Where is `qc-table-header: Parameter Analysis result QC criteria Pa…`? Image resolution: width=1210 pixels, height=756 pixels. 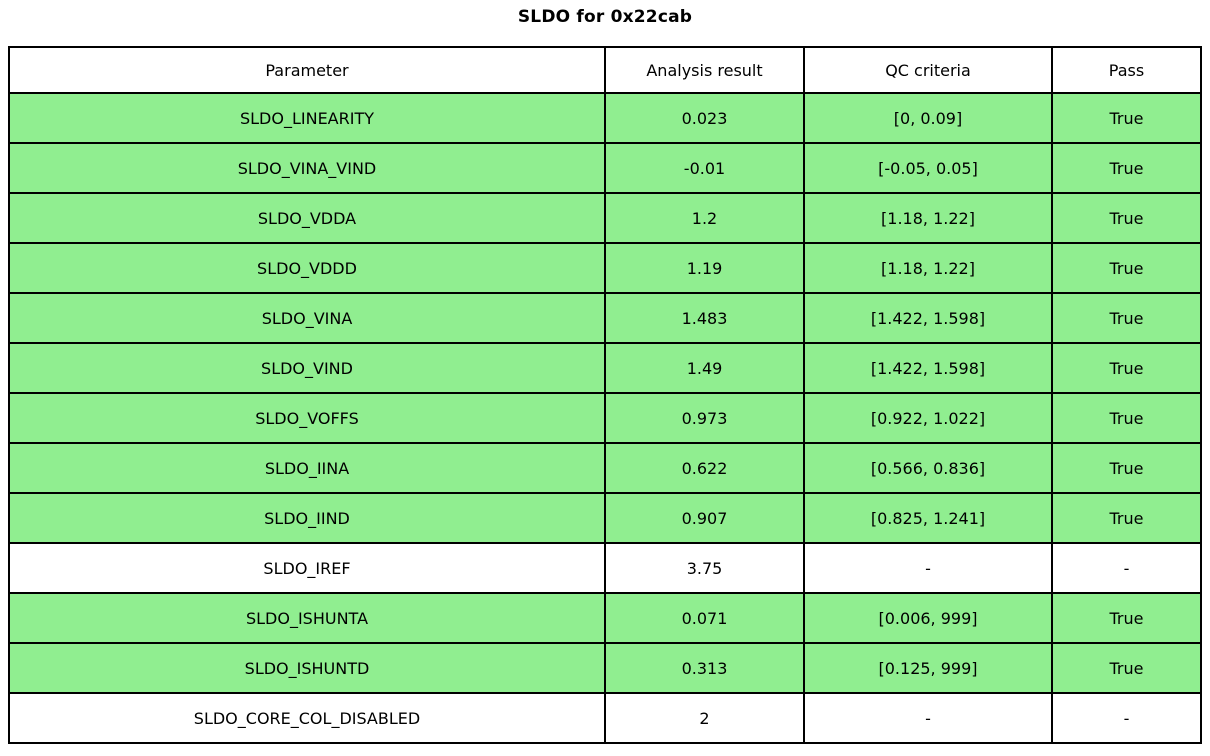 qc-table-header: Parameter Analysis result QC criteria Pa… is located at coordinates (605, 70).